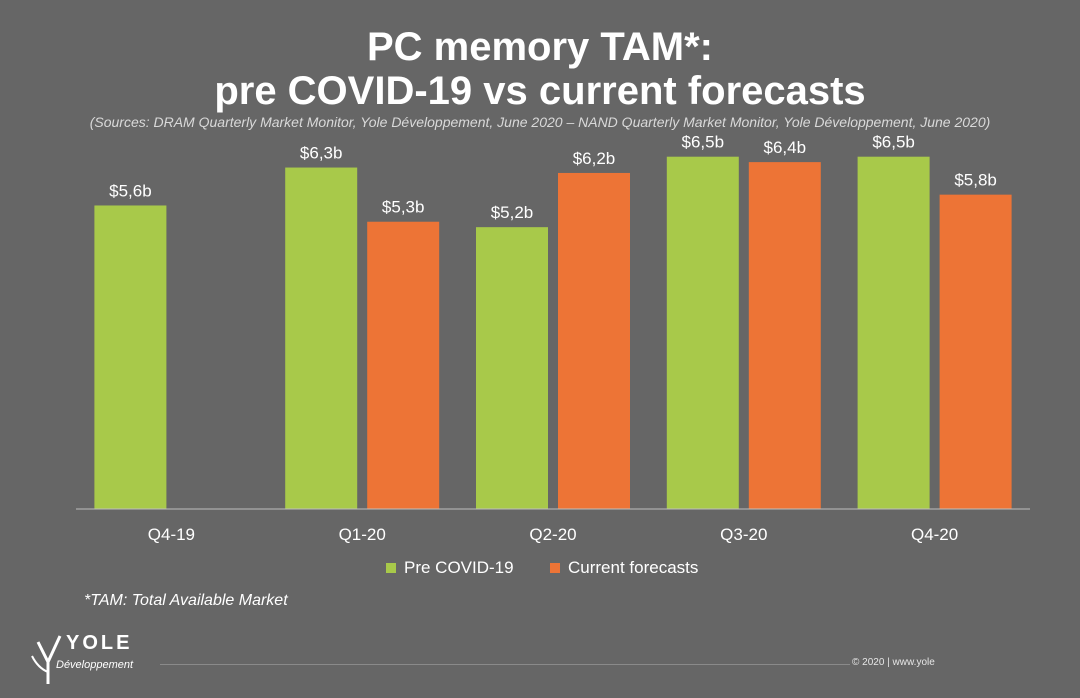 The image size is (1080, 698). I want to click on data-label: $6,2b, so click(594, 158).